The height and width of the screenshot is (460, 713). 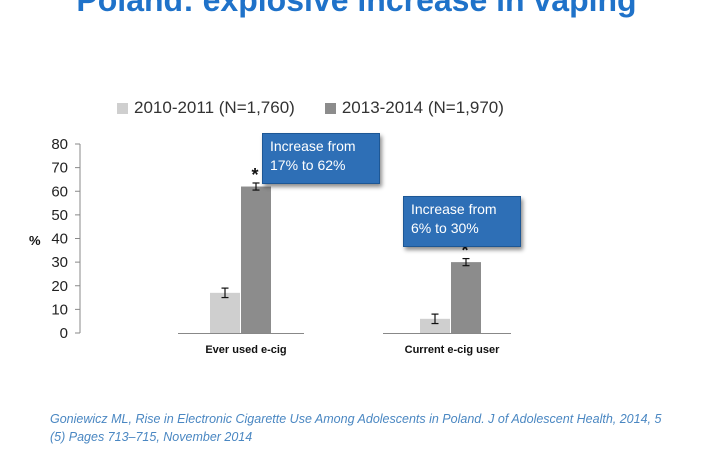 I want to click on legend-item-series-1: 2010-2011 (N=1,760), so click(x=206, y=108).